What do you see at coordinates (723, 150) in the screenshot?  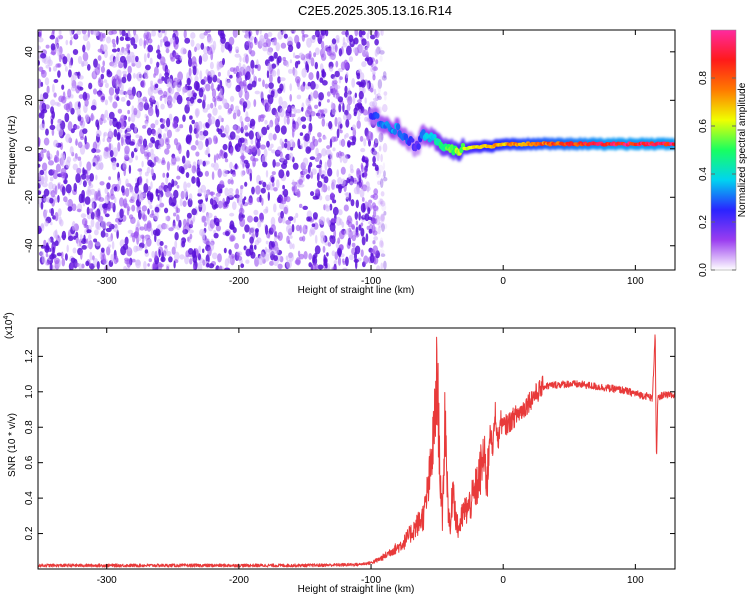 I see `colorbar-gradient` at bounding box center [723, 150].